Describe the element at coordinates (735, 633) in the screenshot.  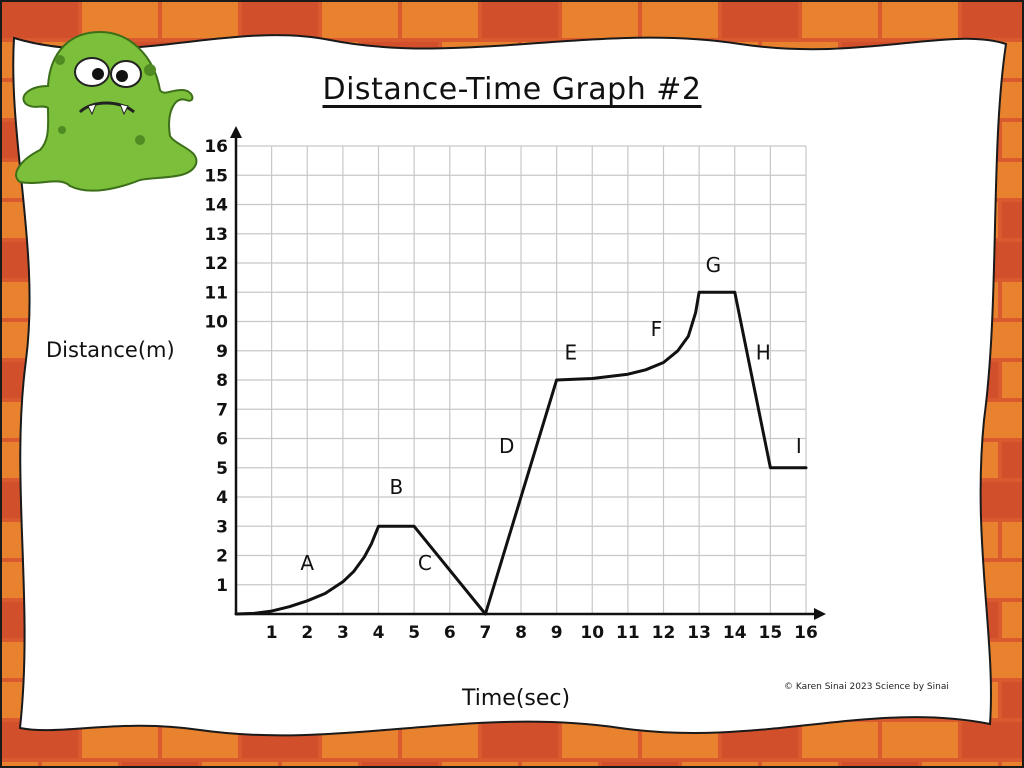
I see `x-tick-label: 14` at that location.